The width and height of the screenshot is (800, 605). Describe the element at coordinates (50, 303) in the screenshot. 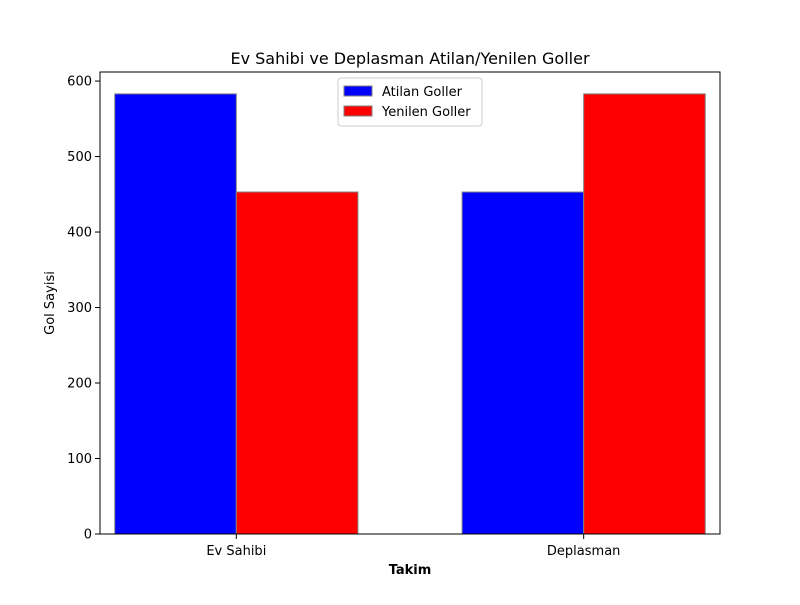

I see `y-axis-label: Gol Sayisi` at that location.